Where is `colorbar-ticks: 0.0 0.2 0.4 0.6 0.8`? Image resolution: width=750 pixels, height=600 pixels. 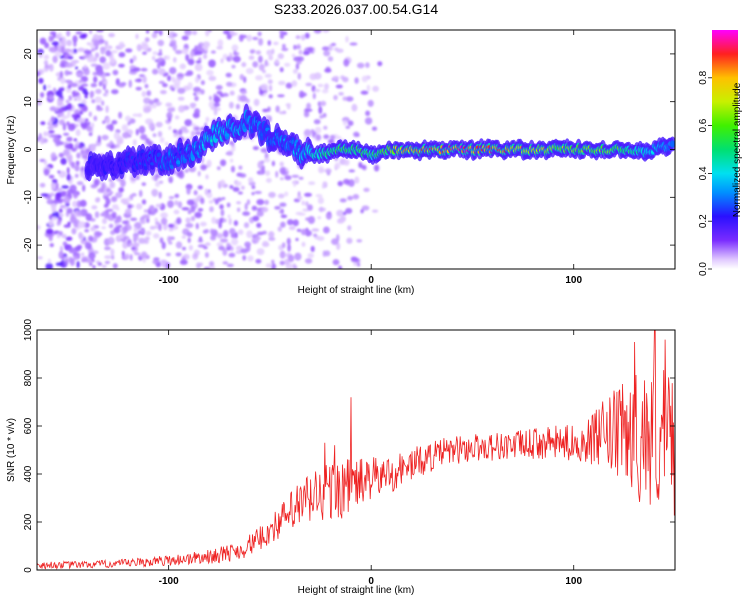
colorbar-ticks: 0.0 0.2 0.4 0.6 0.8 is located at coordinates (705, 173).